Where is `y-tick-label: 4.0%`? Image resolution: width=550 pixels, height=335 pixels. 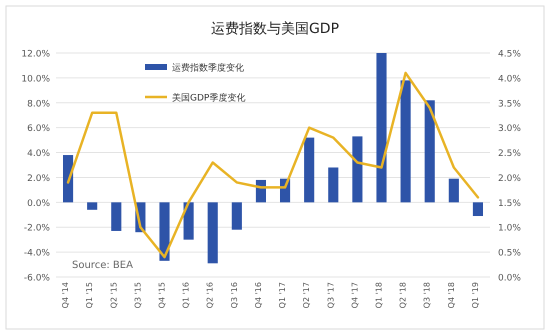
y-tick-label: 4.0% is located at coordinates (38, 154).